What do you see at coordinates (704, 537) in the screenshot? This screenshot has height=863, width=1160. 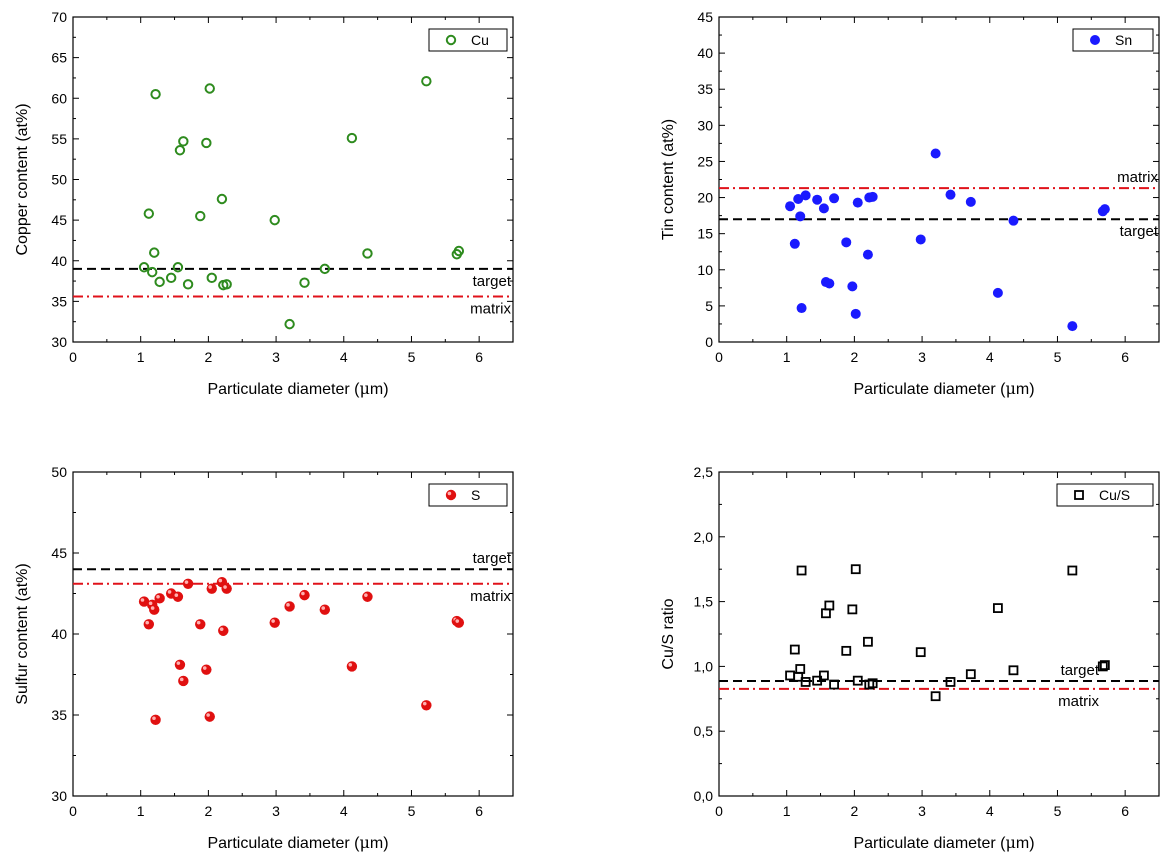 I see `y-tick-label: 2,0` at bounding box center [704, 537].